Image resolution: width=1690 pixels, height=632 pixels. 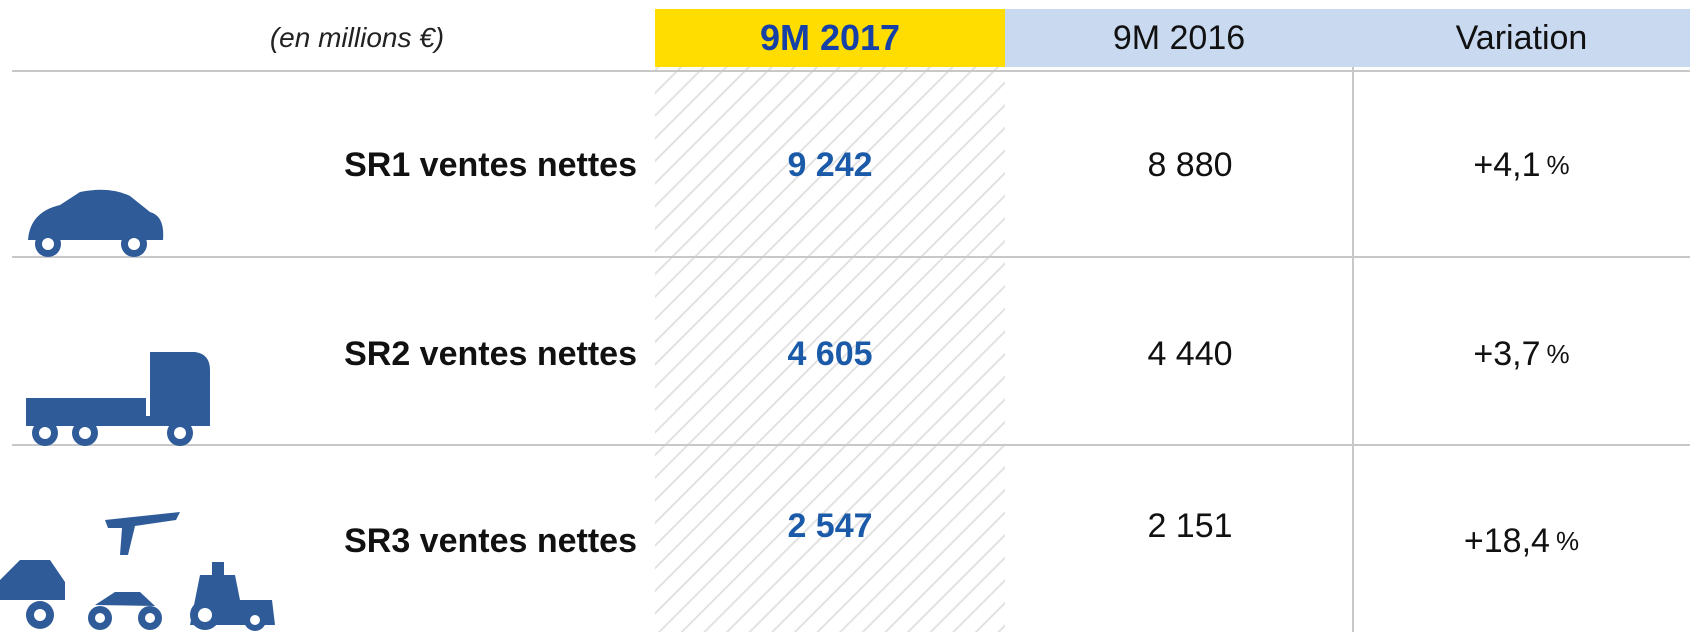 I want to click on row-label: SR1 ventes nettes, so click(x=490, y=164).